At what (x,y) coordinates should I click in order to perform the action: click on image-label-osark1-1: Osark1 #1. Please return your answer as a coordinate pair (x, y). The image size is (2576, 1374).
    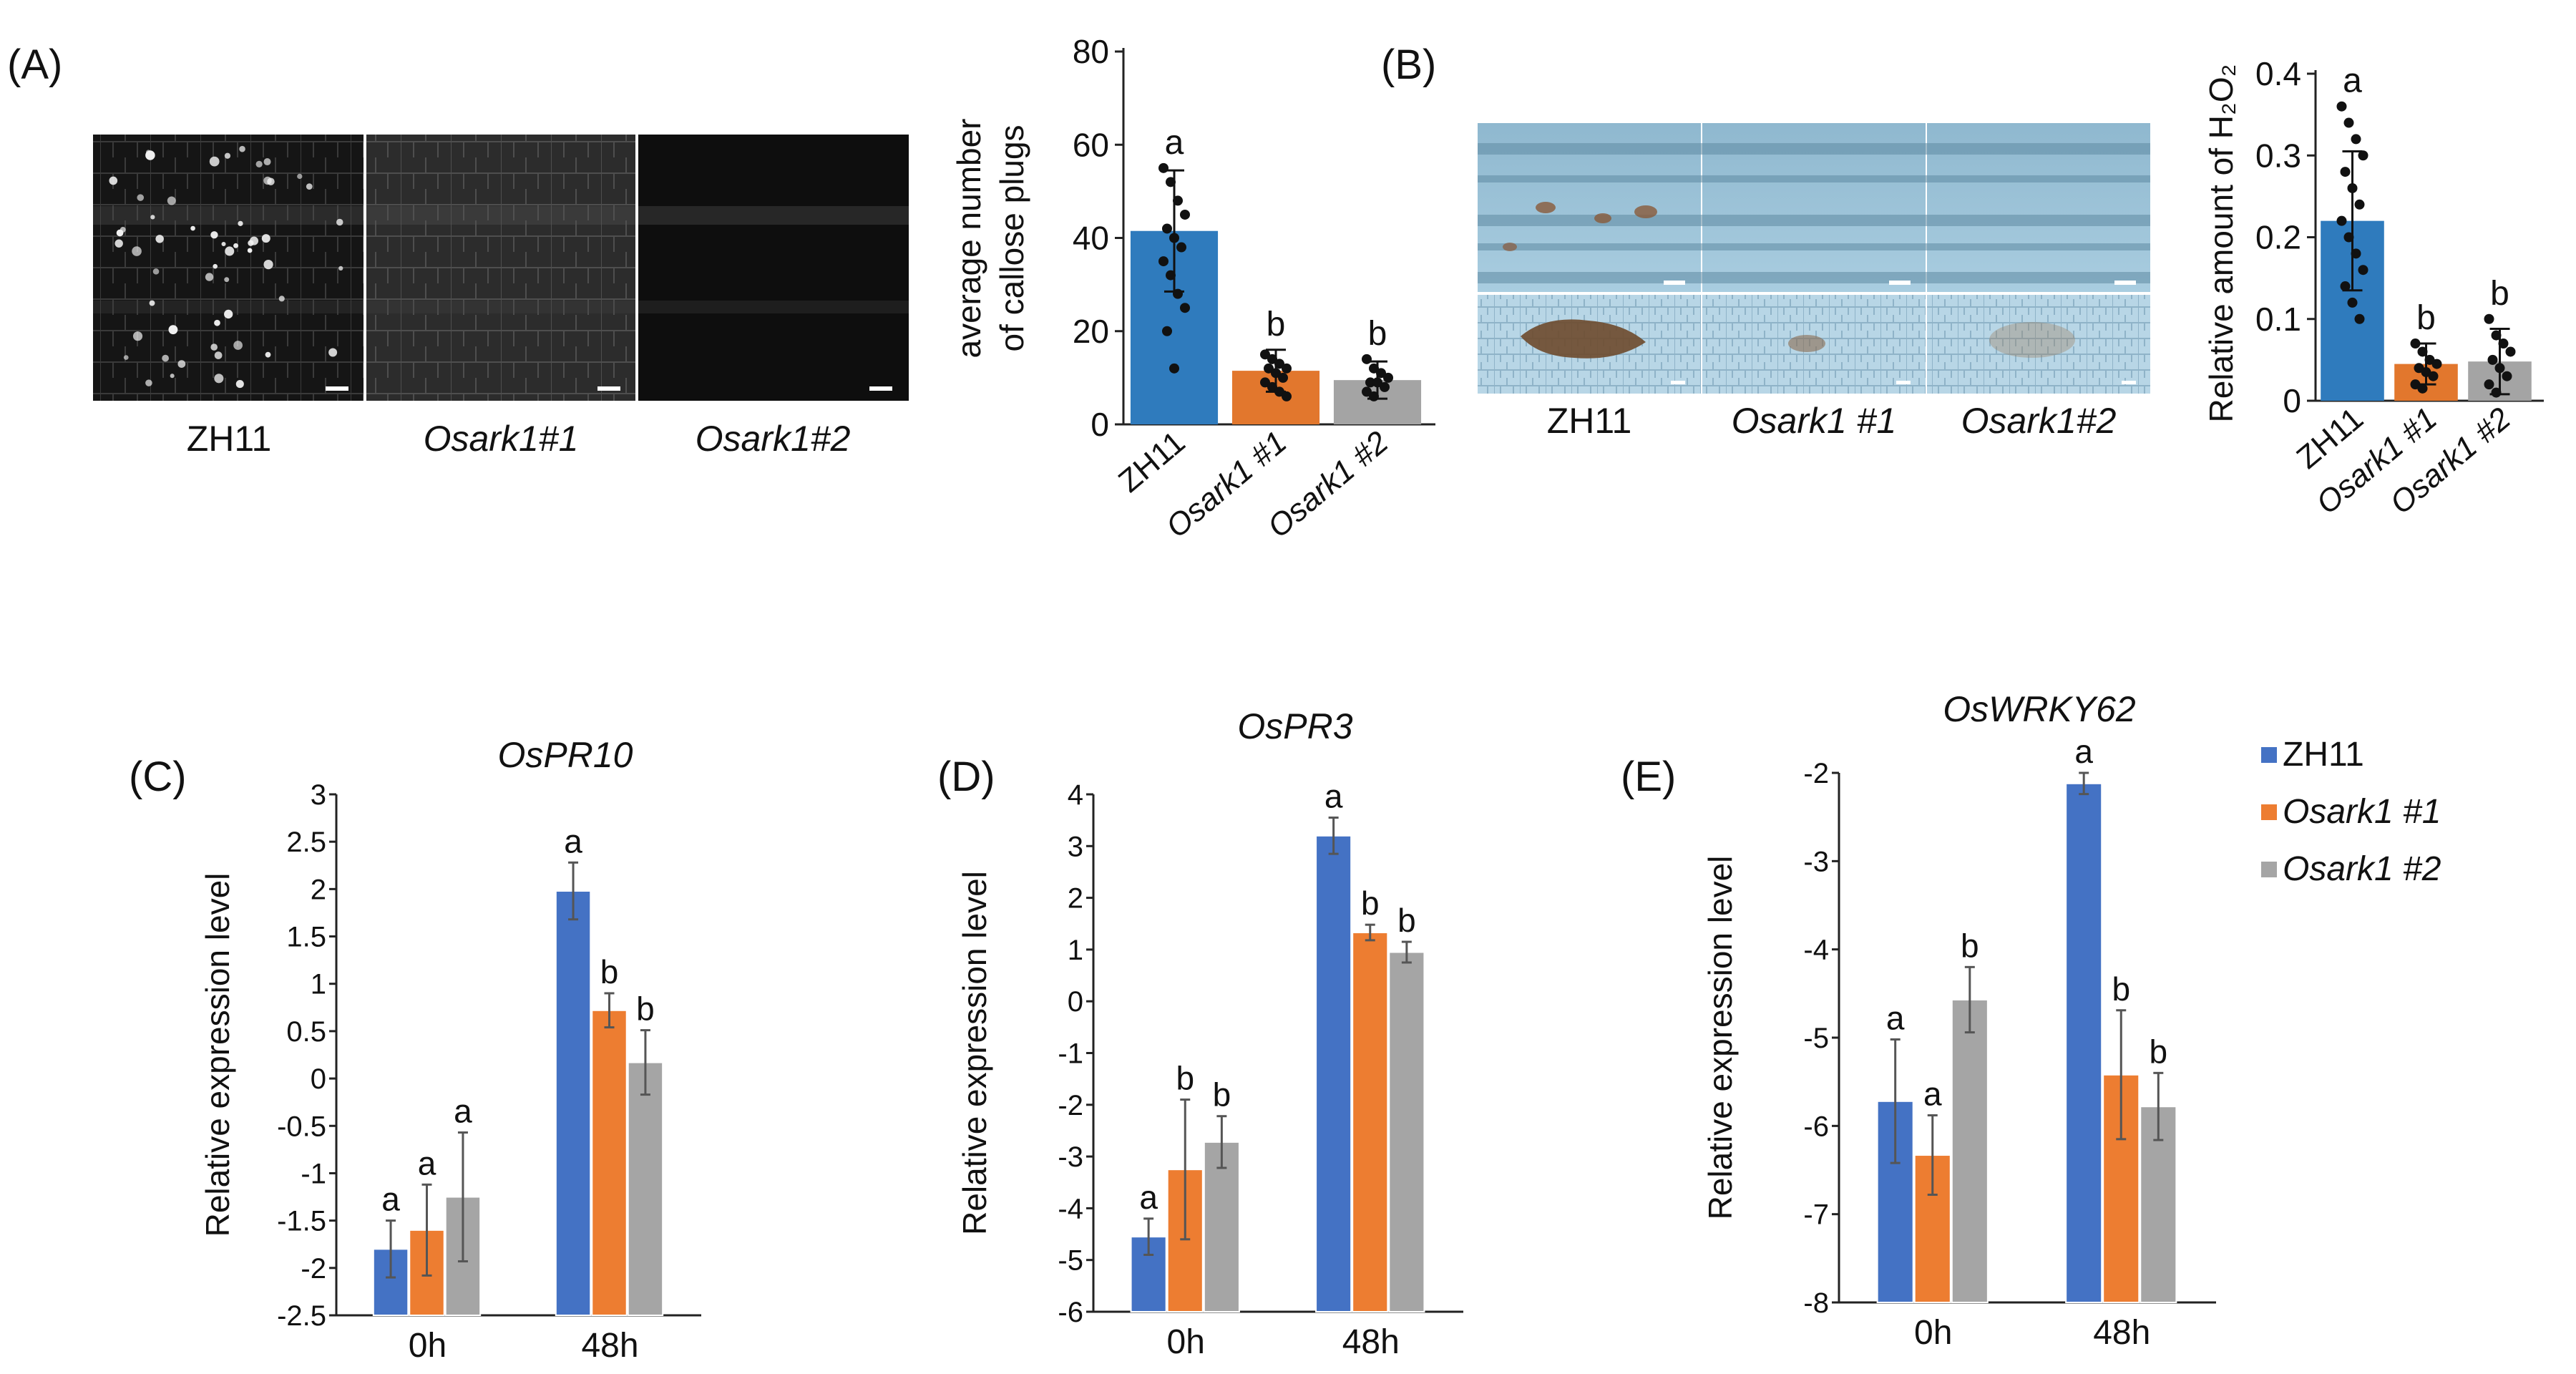
    Looking at the image, I should click on (1814, 421).